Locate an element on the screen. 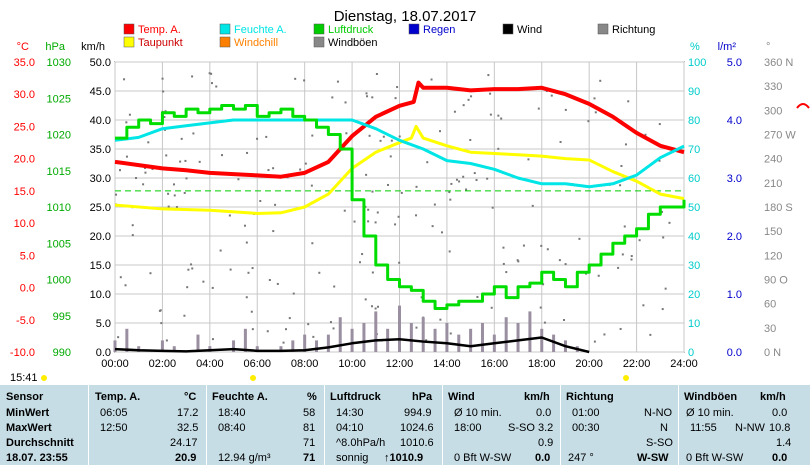 This screenshot has height=465, width=810. legend-label: Feuchte A. is located at coordinates (260, 30).